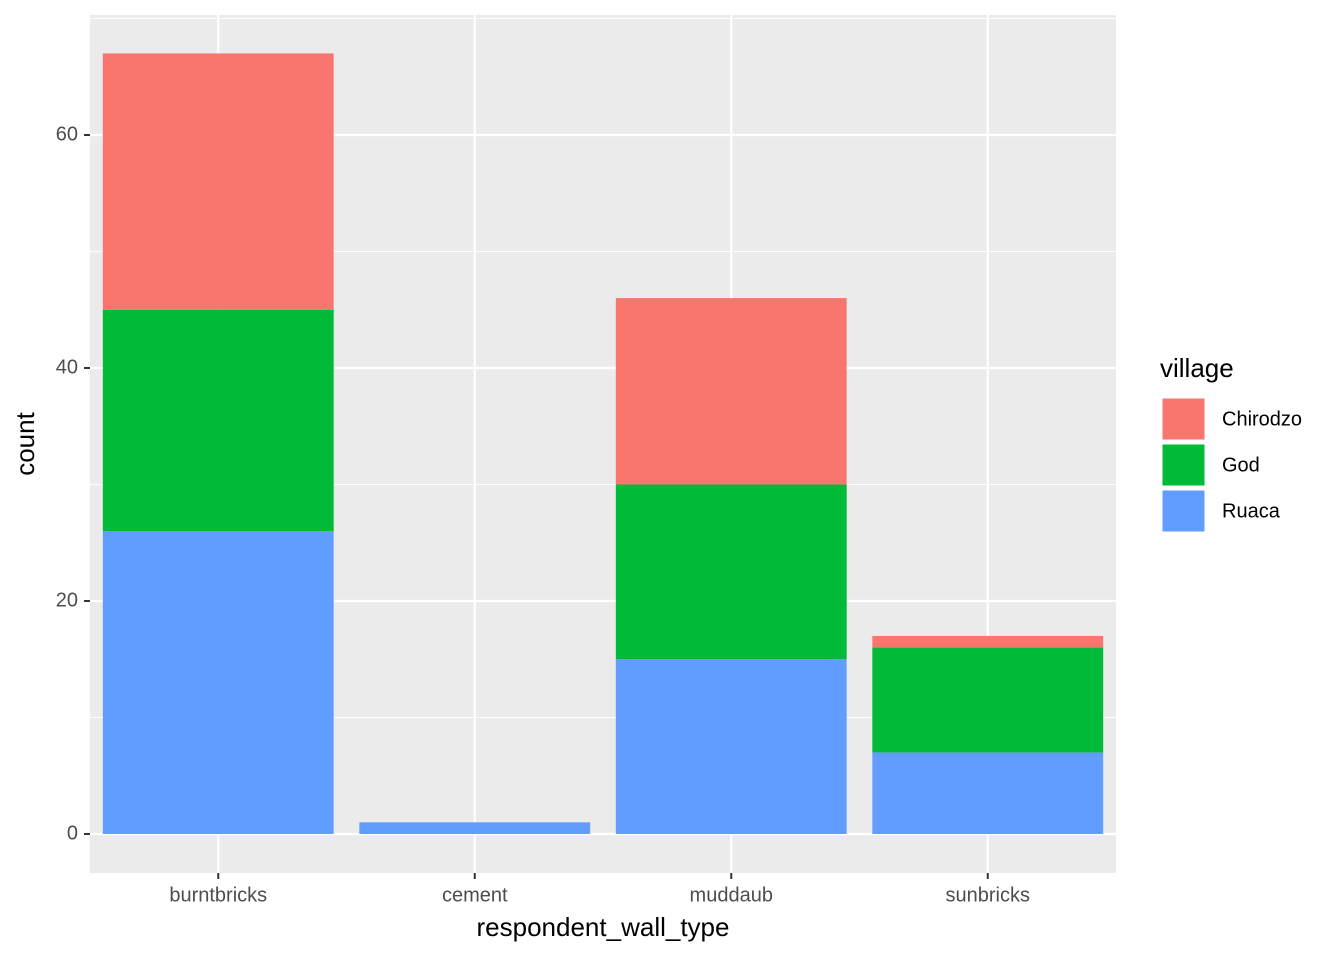 This screenshot has height=960, width=1344. Describe the element at coordinates (1241, 465) in the screenshot. I see `legend-label: God` at that location.